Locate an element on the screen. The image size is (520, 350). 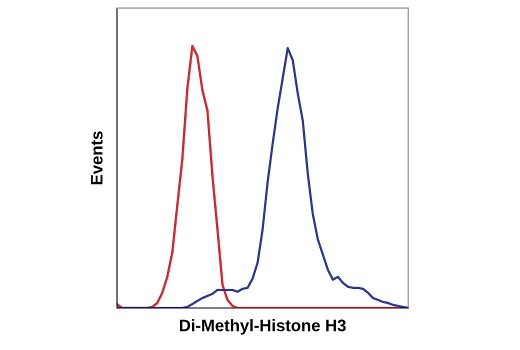
x-axis-title: Di-Methyl-Histone H3 is located at coordinates (263, 327).